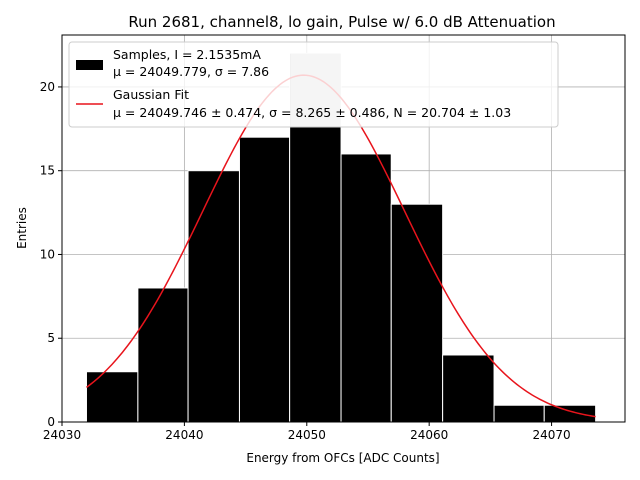  Describe the element at coordinates (89, 65) in the screenshot. I see `legend-samples-swatch` at that location.